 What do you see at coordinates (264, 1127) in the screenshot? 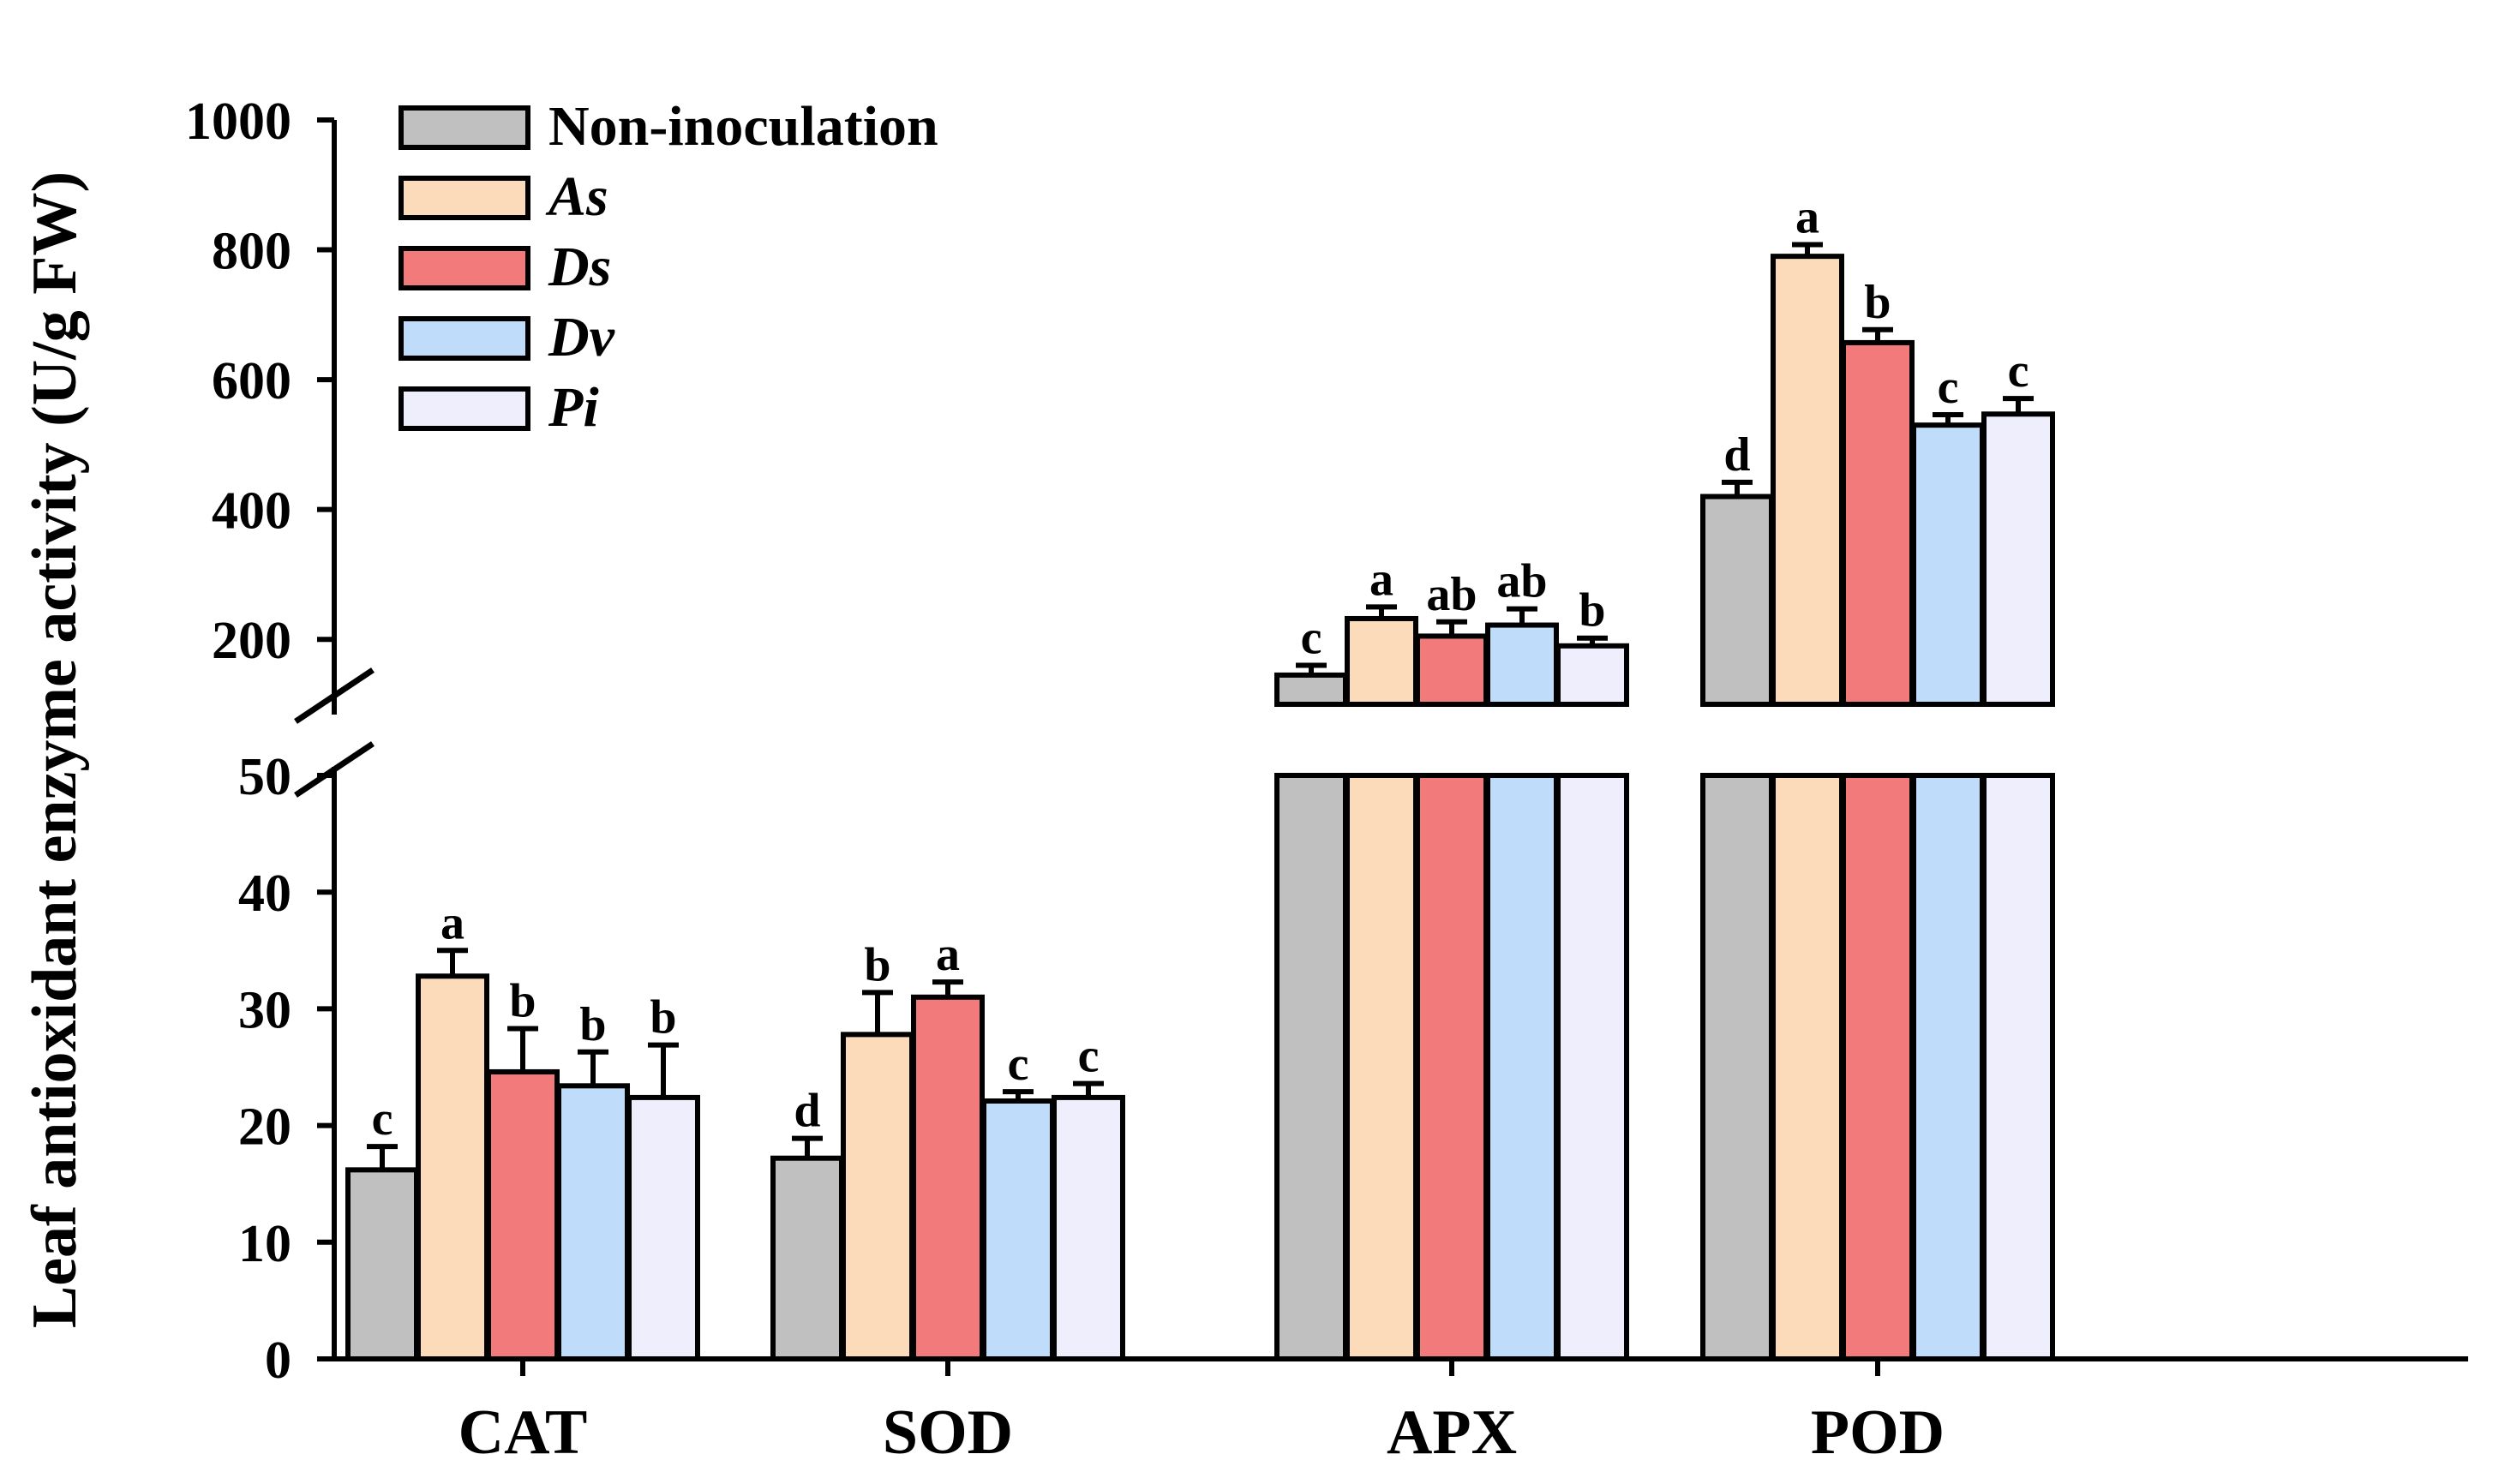
I see `y-tick-label: 20` at bounding box center [264, 1127].